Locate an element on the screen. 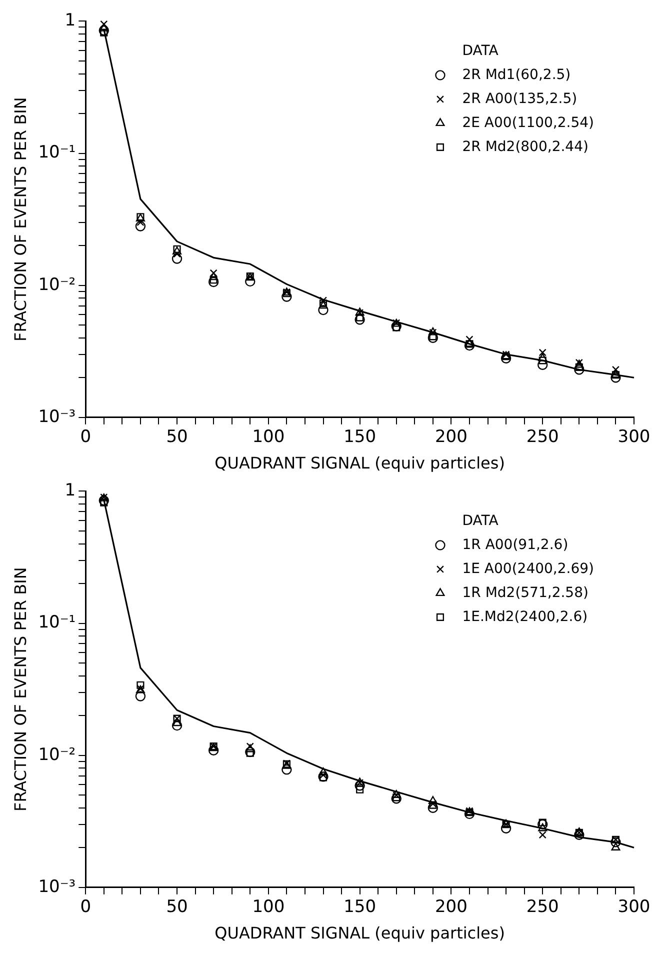 The width and height of the screenshot is (666, 963). legend-label: 2E A00(1100,2.54) is located at coordinates (528, 122).